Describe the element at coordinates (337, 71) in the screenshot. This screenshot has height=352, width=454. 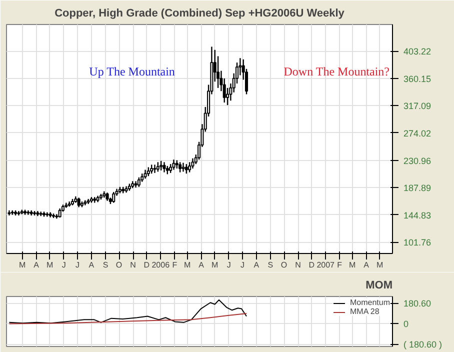
I see `annotation: Down The Mountain?` at that location.